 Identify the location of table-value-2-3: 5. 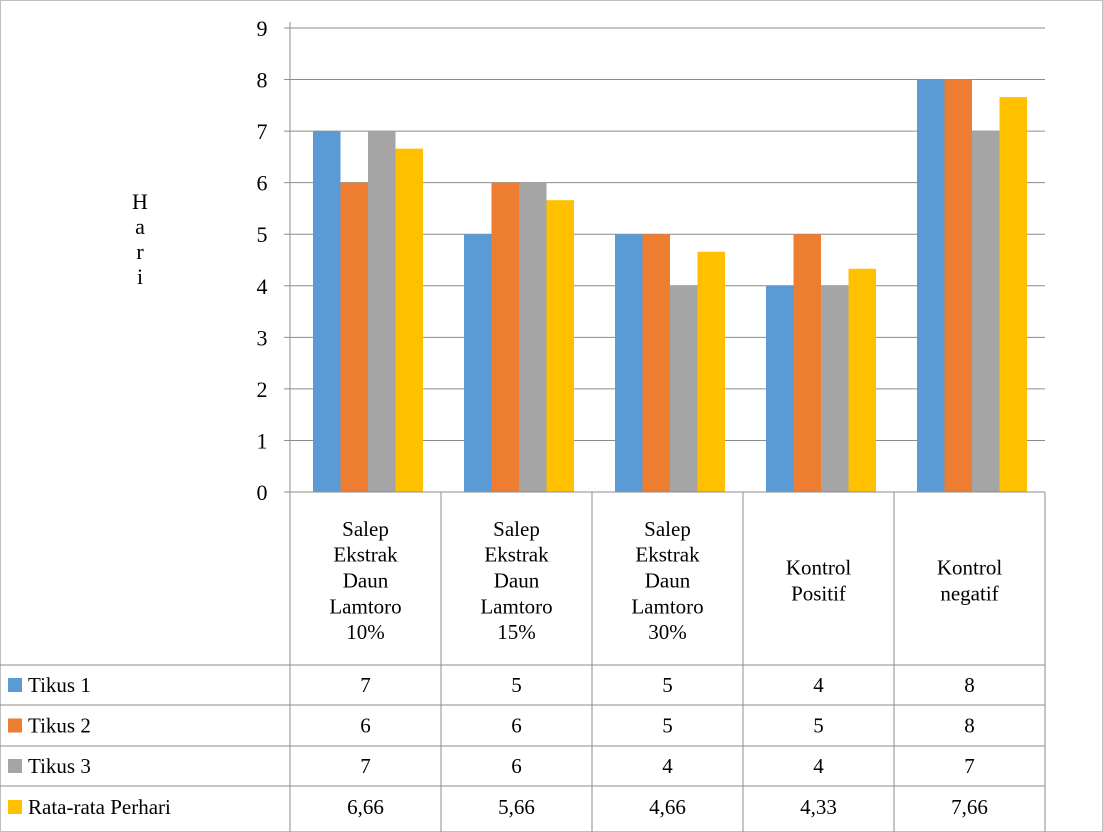
(667, 726).